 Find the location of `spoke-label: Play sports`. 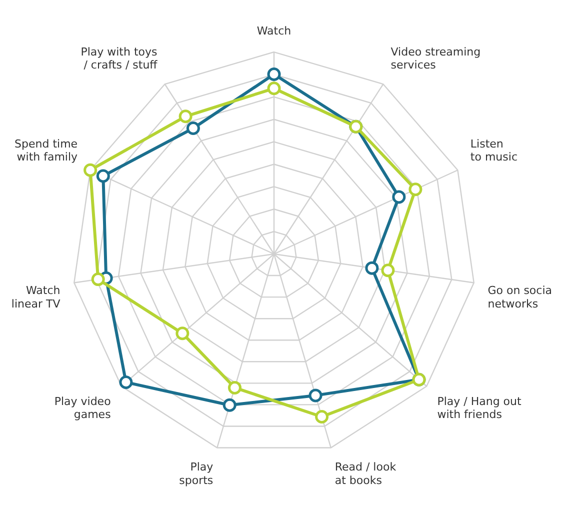

spoke-label: Play sports is located at coordinates (196, 473).